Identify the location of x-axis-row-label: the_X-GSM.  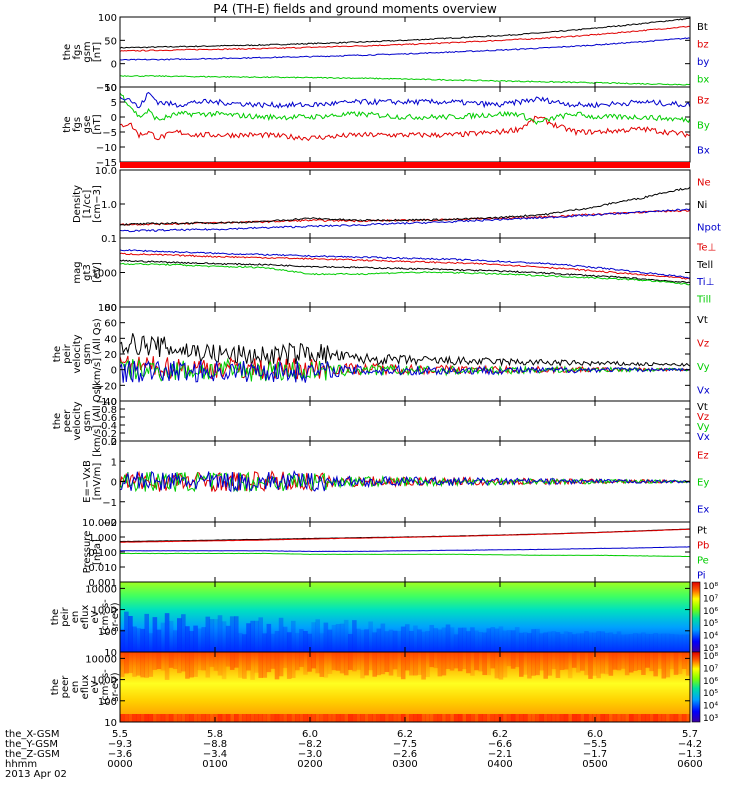
(32, 734).